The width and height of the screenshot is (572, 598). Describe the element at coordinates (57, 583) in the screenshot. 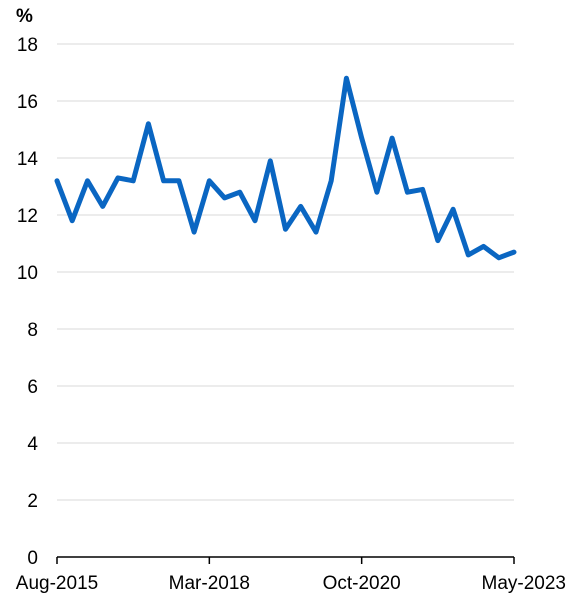

I see `x-tick-label: Aug-2015` at that location.